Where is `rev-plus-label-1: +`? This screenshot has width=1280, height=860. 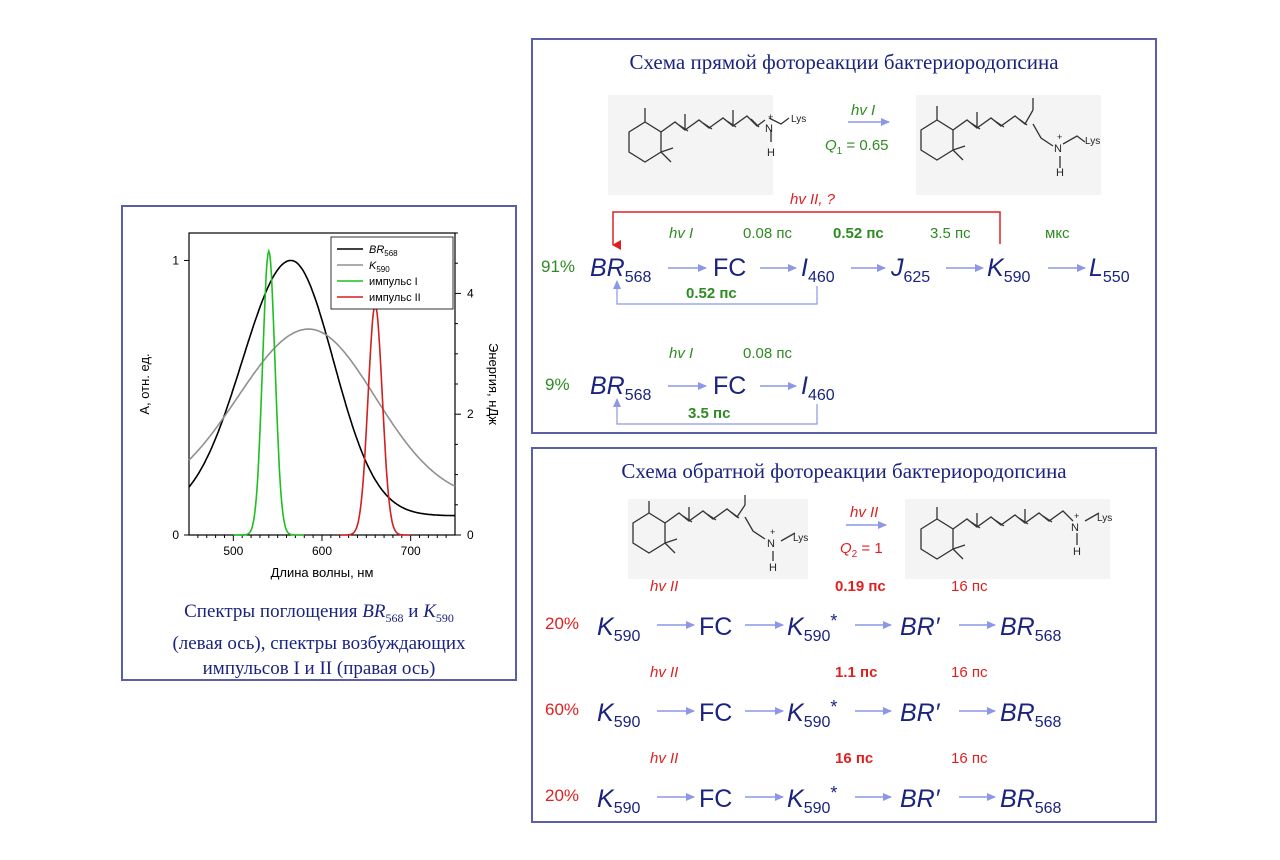 rev-plus-label-1: + is located at coordinates (772, 532).